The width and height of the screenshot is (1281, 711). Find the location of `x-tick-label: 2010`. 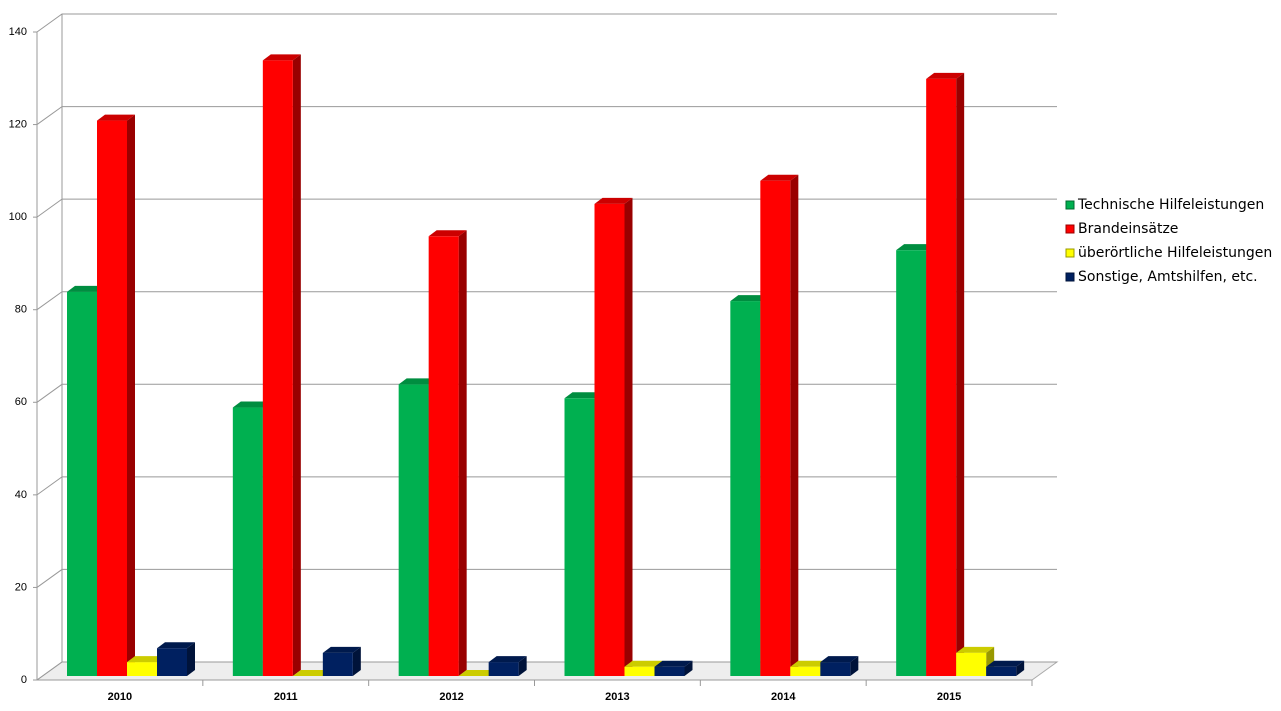

x-tick-label: 2010 is located at coordinates (120, 697).